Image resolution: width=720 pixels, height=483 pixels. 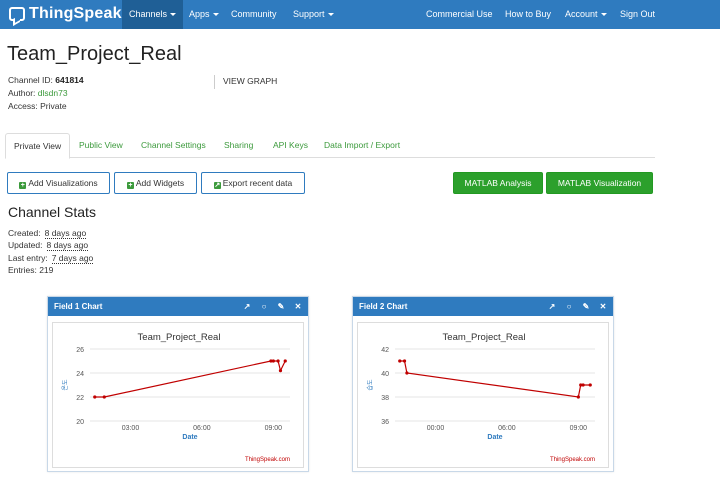 What do you see at coordinates (383, 306) in the screenshot?
I see `chart-card-title: Field 2 Chart` at bounding box center [383, 306].